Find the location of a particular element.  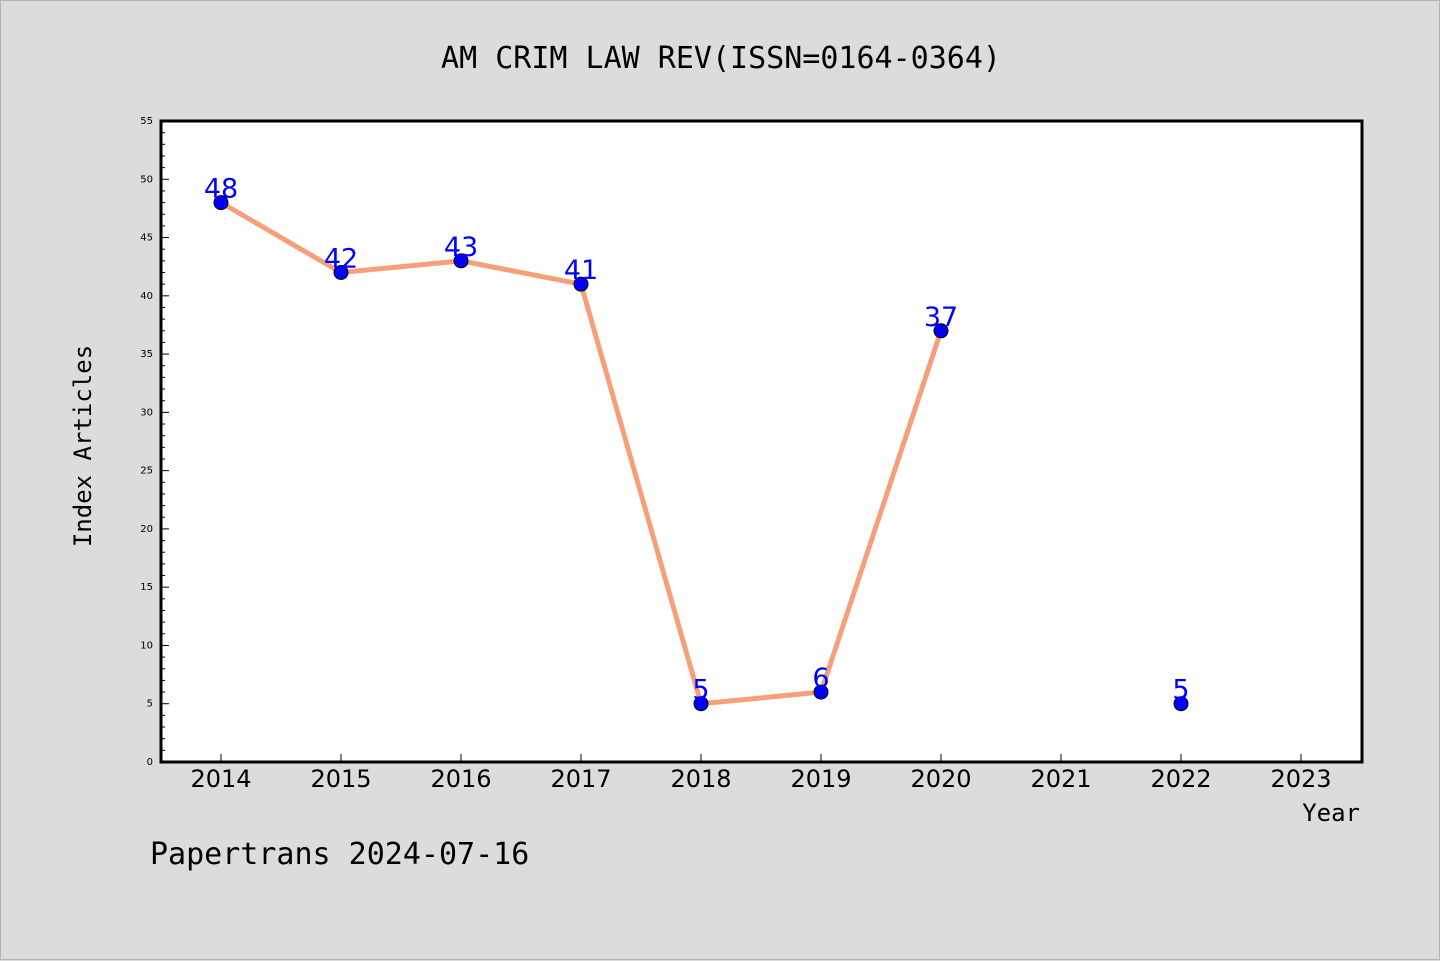

x-tick-label: 2020 is located at coordinates (940, 779).